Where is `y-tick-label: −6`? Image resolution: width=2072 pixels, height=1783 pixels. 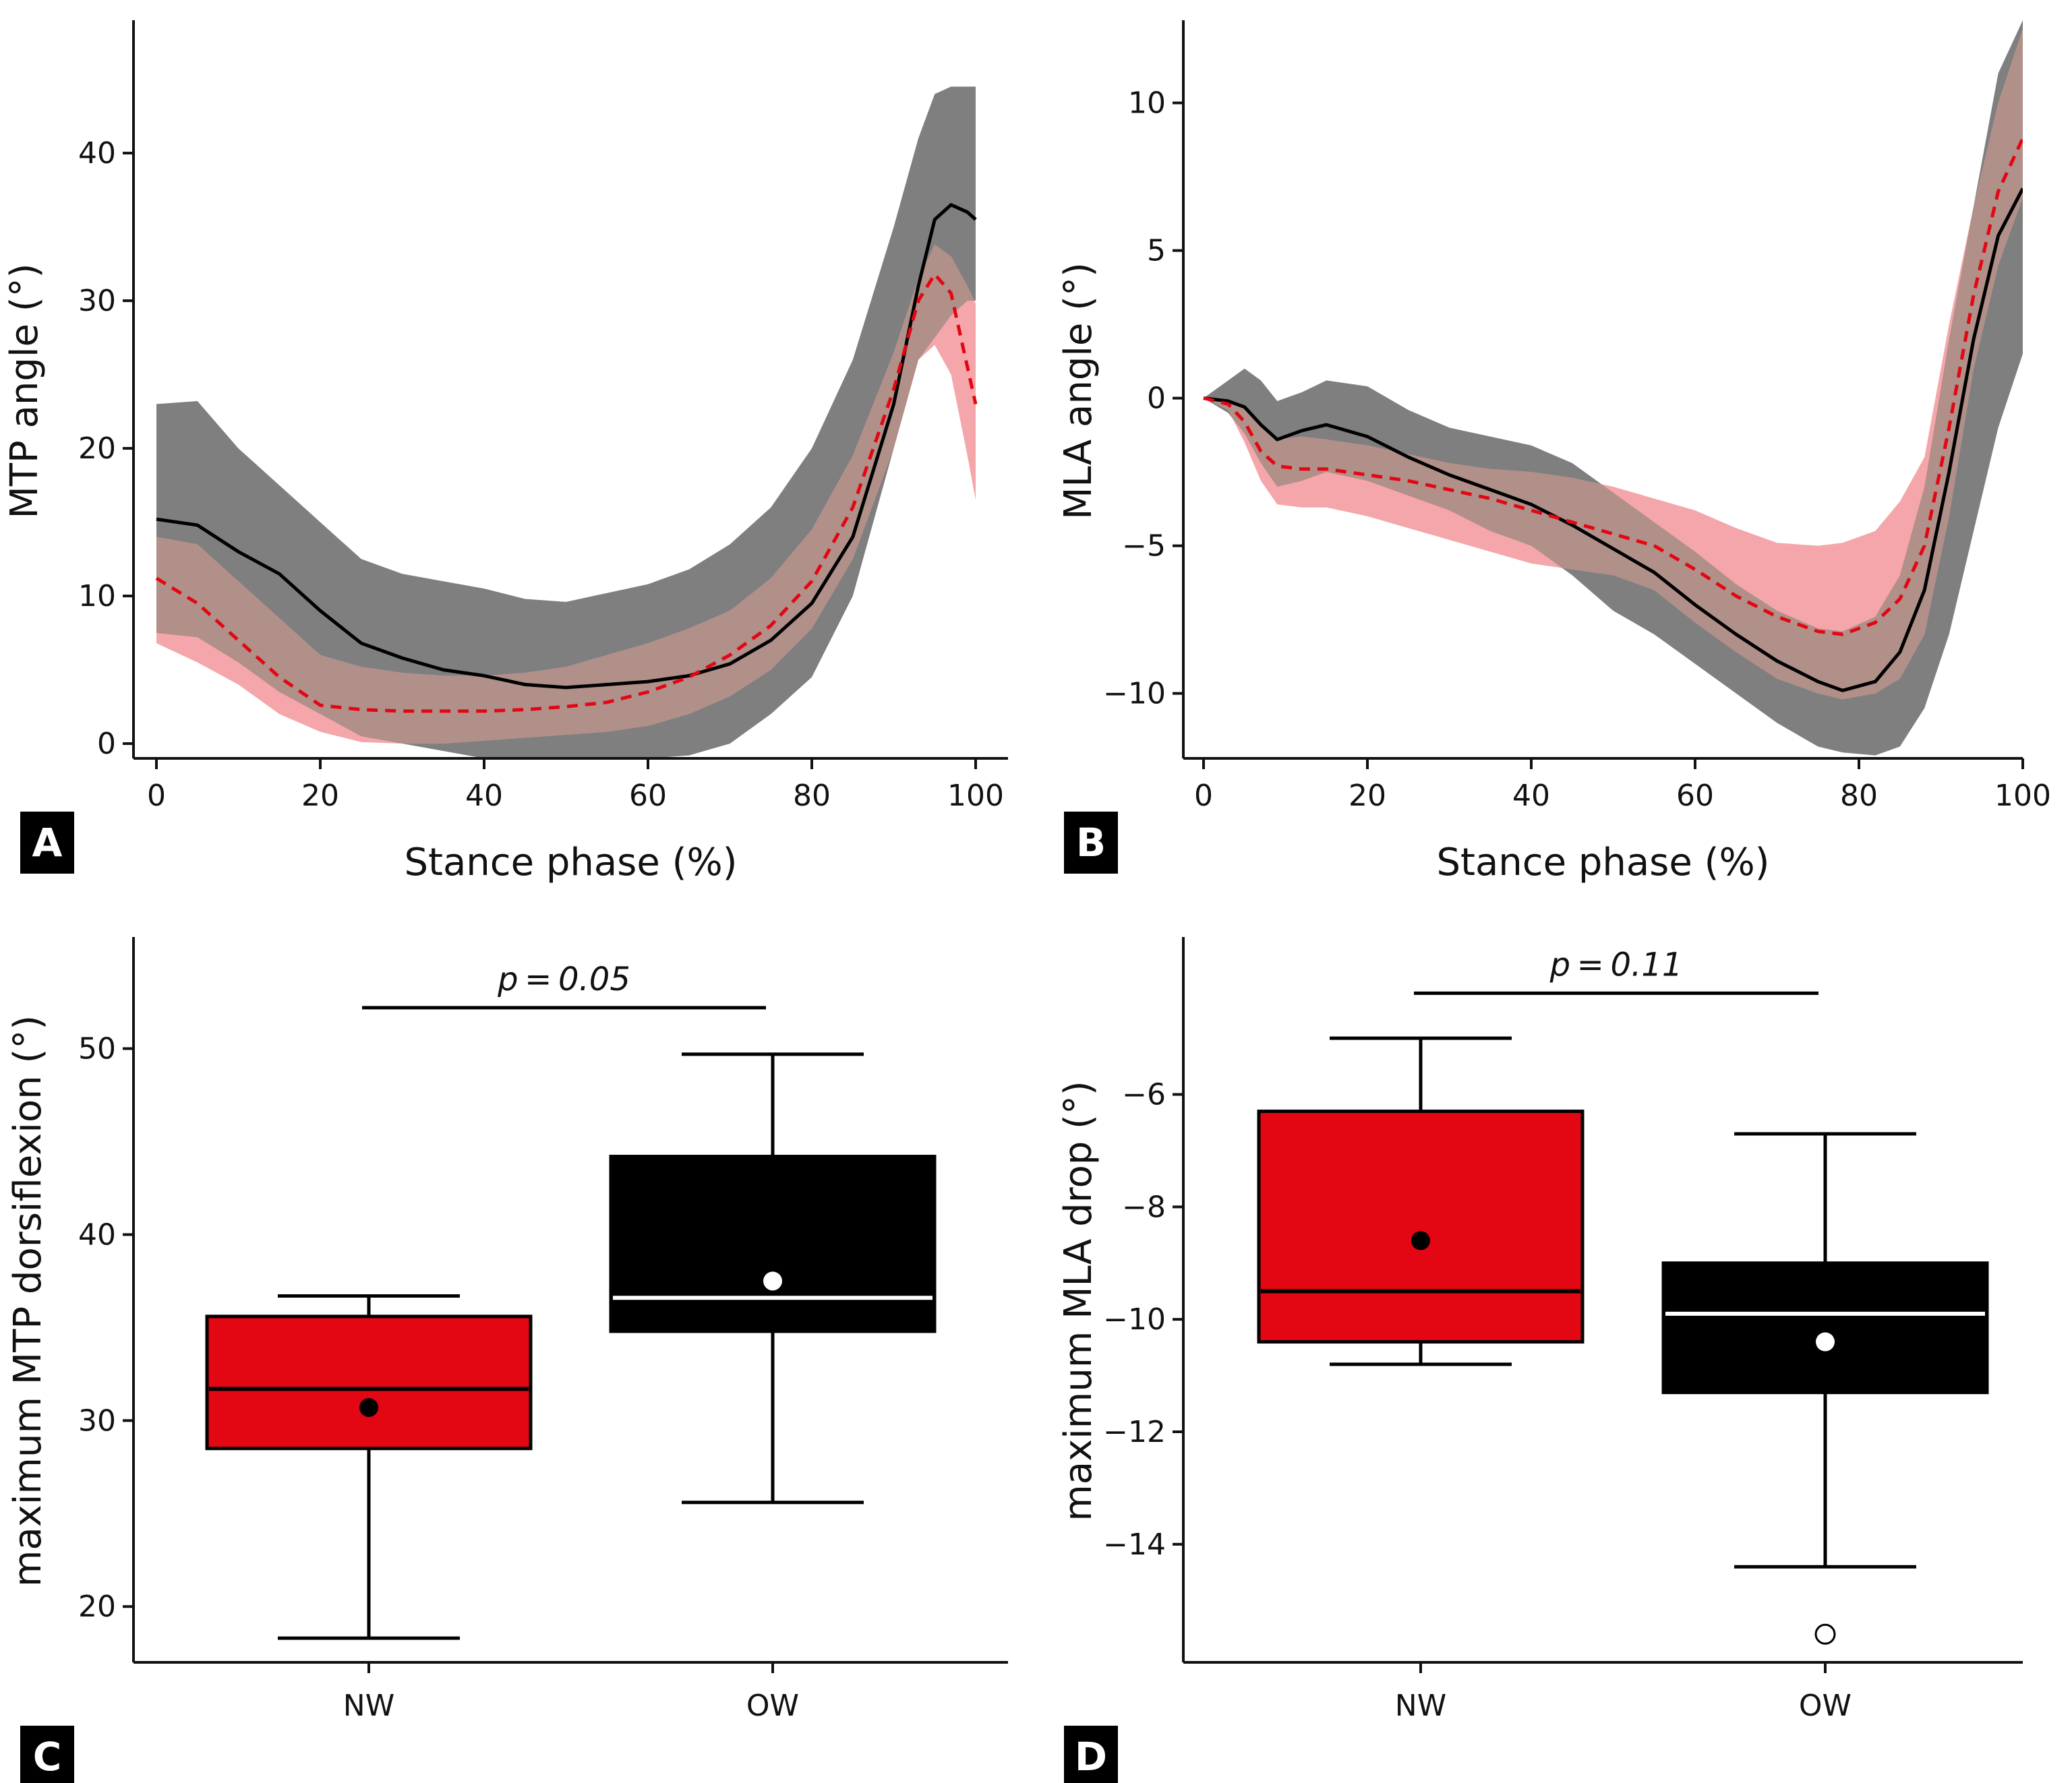
y-tick-label: −6 is located at coordinates (1144, 1095).